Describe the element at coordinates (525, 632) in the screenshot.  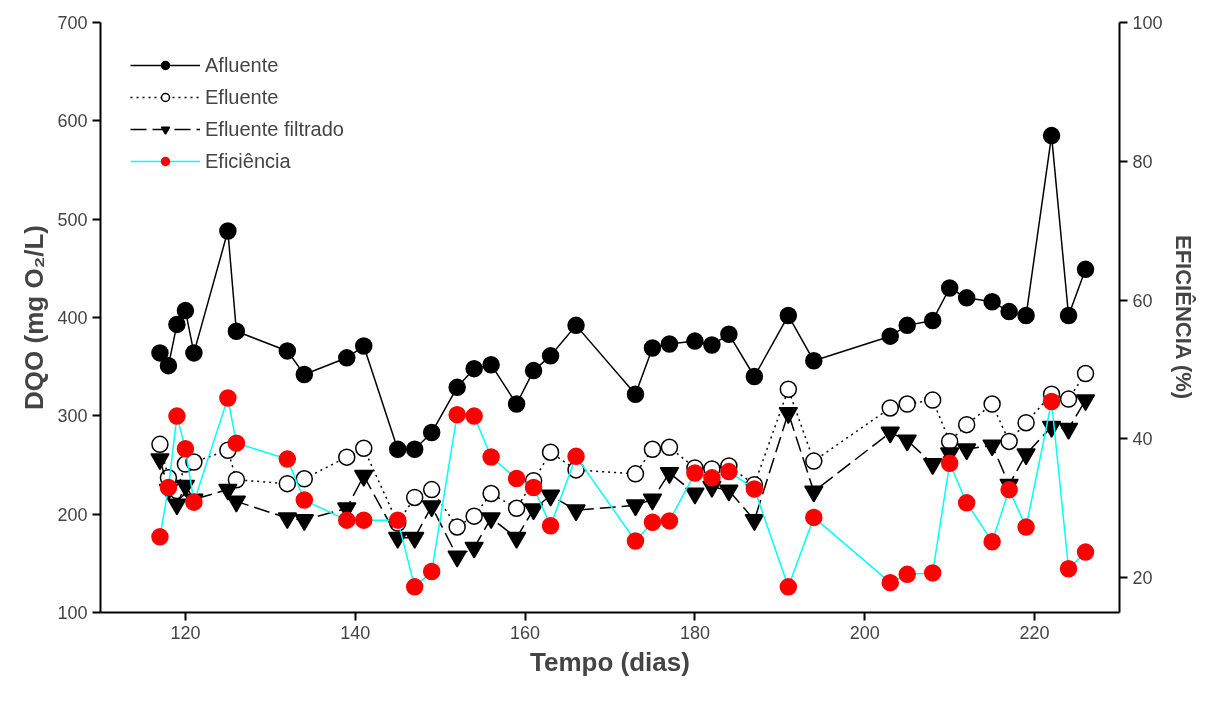
I see `x-tick-label: 160` at that location.